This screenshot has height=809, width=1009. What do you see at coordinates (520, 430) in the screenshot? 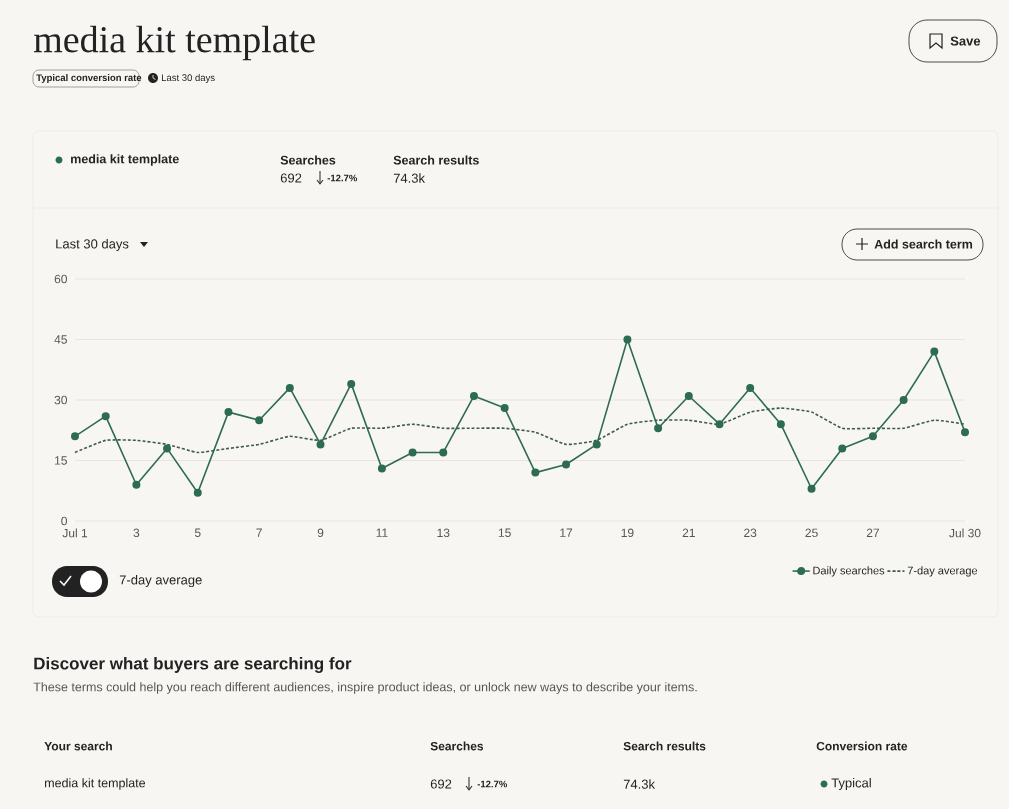
I see `line-series` at bounding box center [520, 430].